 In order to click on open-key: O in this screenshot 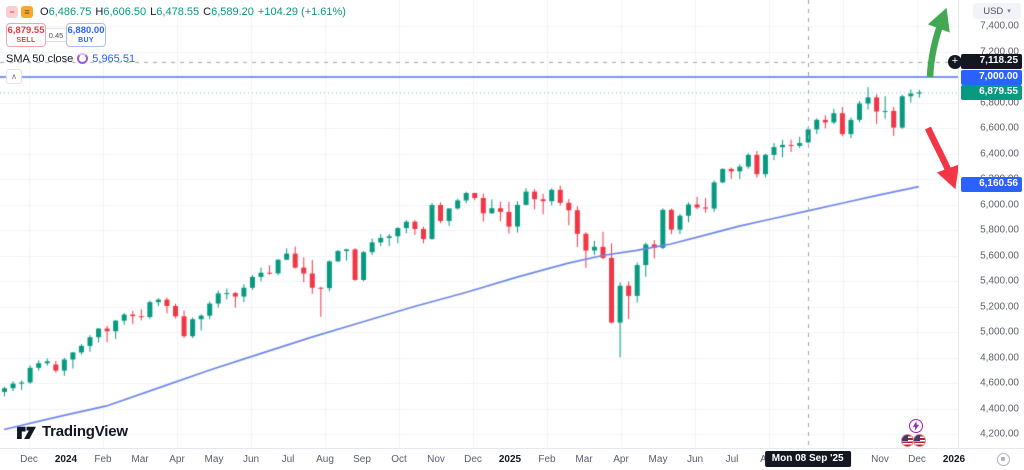, I will do `click(44, 12)`.